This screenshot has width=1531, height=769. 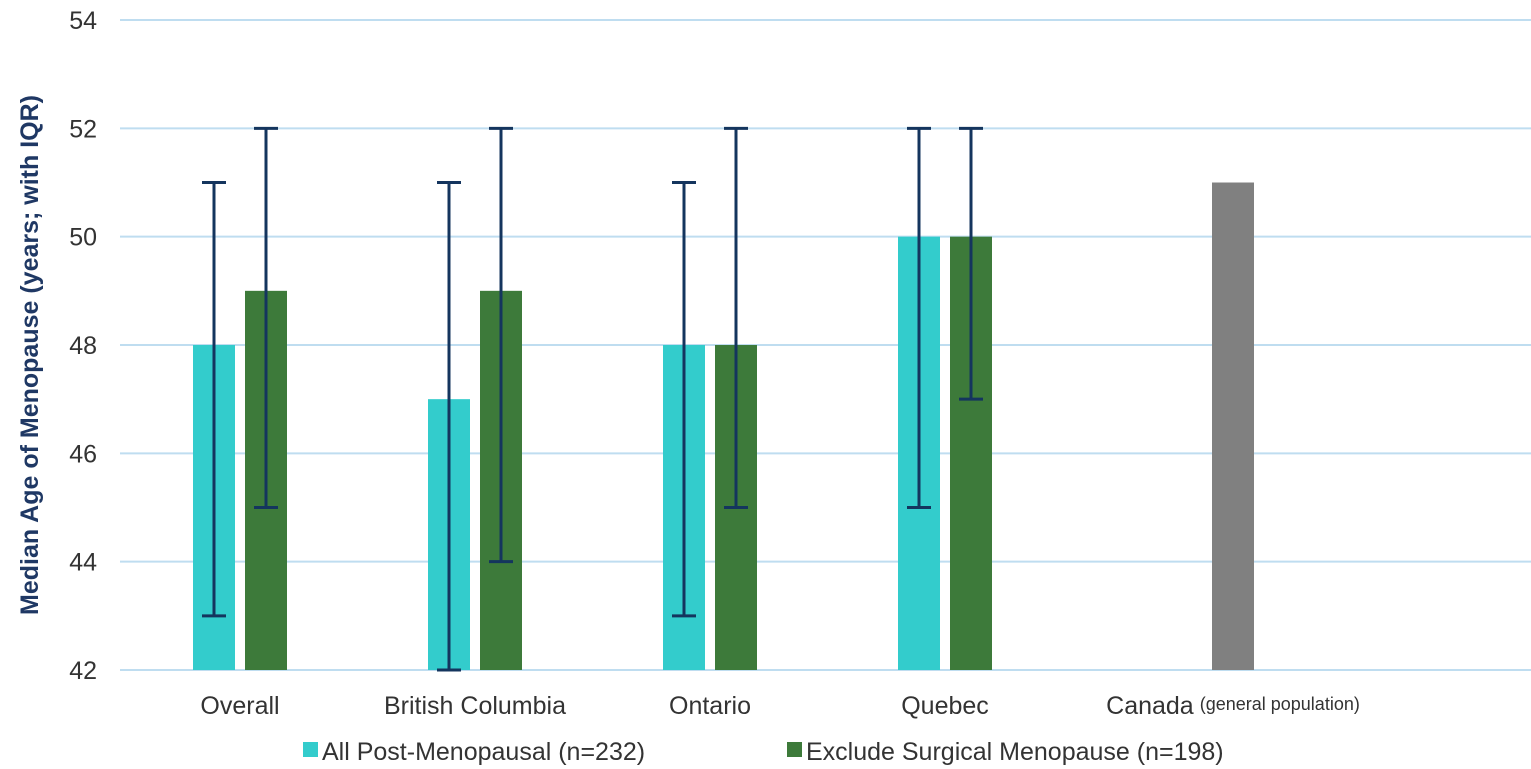 I want to click on y-axis-ticks: 42 44 46 48 50 52 54, so click(x=83, y=346).